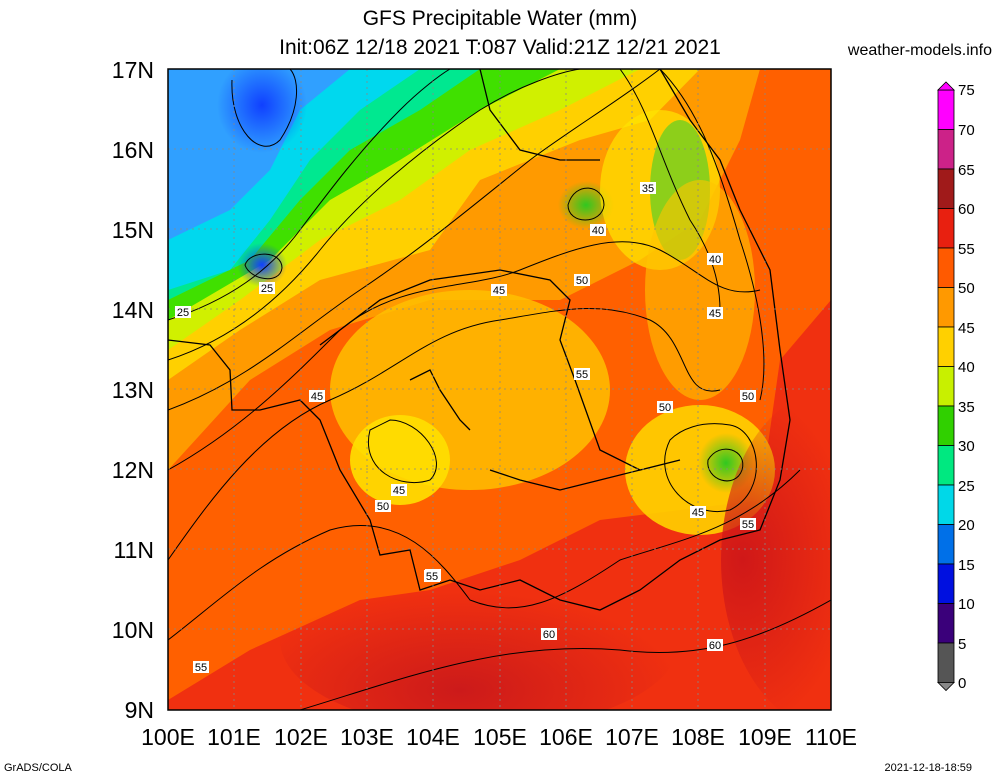 The height and width of the screenshot is (779, 1000). I want to click on lon-label-101e: 101E, so click(234, 737).